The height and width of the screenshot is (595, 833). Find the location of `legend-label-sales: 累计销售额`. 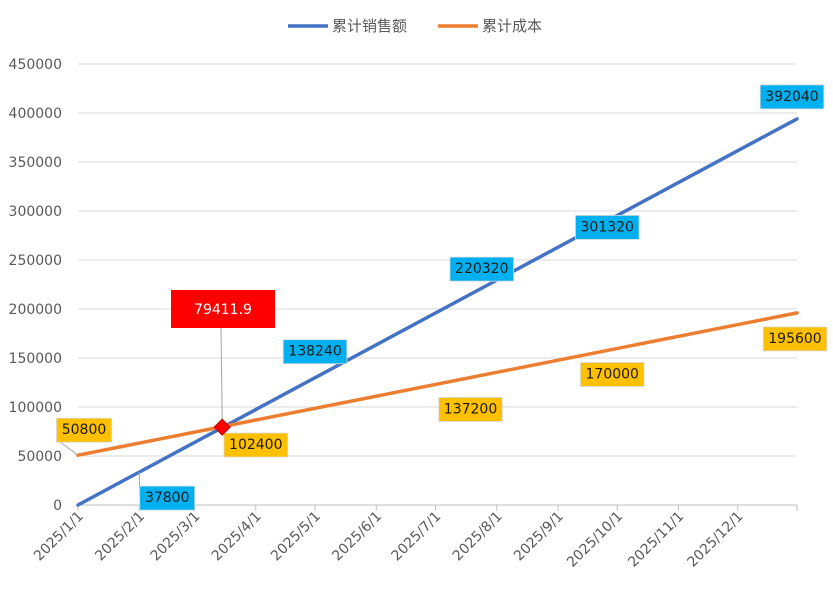

legend-label-sales: 累计销售额 is located at coordinates (369, 26).